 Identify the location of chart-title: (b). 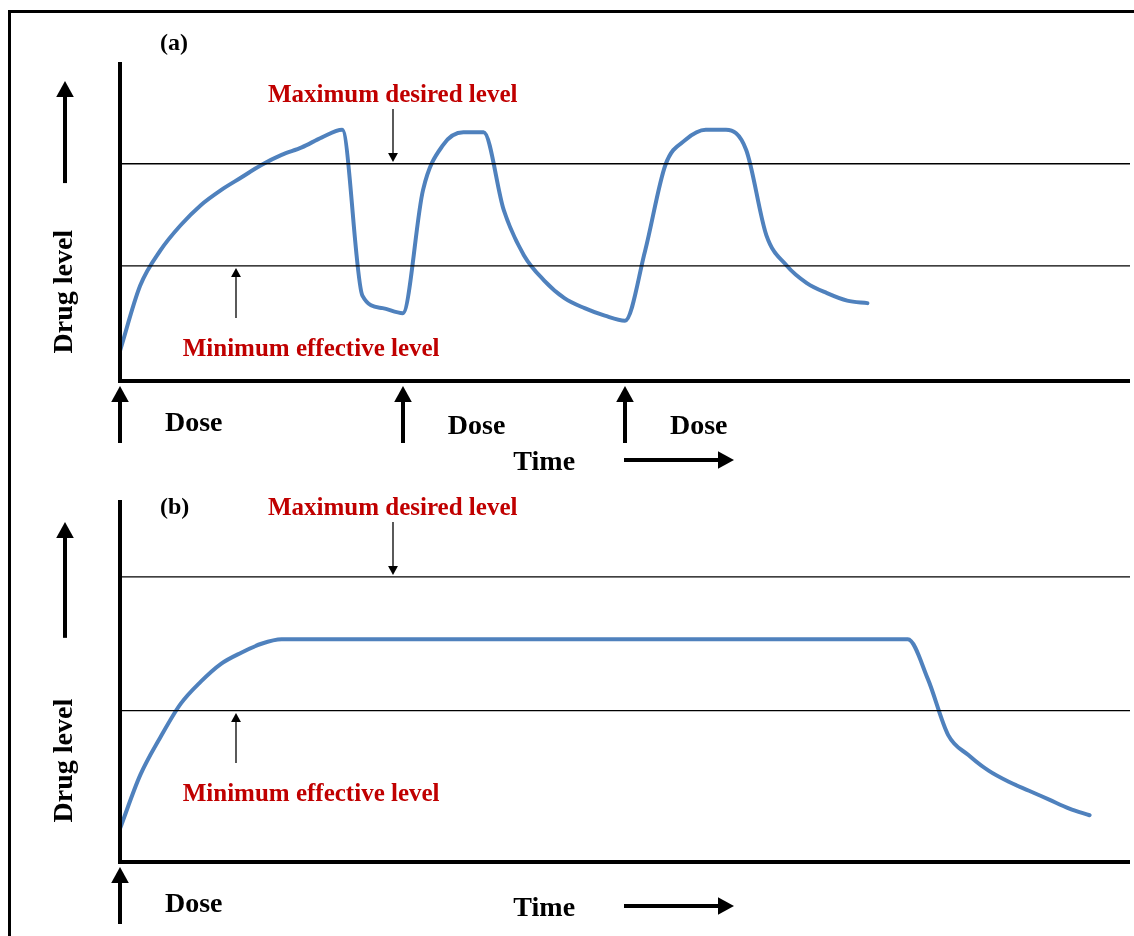
(175, 506).